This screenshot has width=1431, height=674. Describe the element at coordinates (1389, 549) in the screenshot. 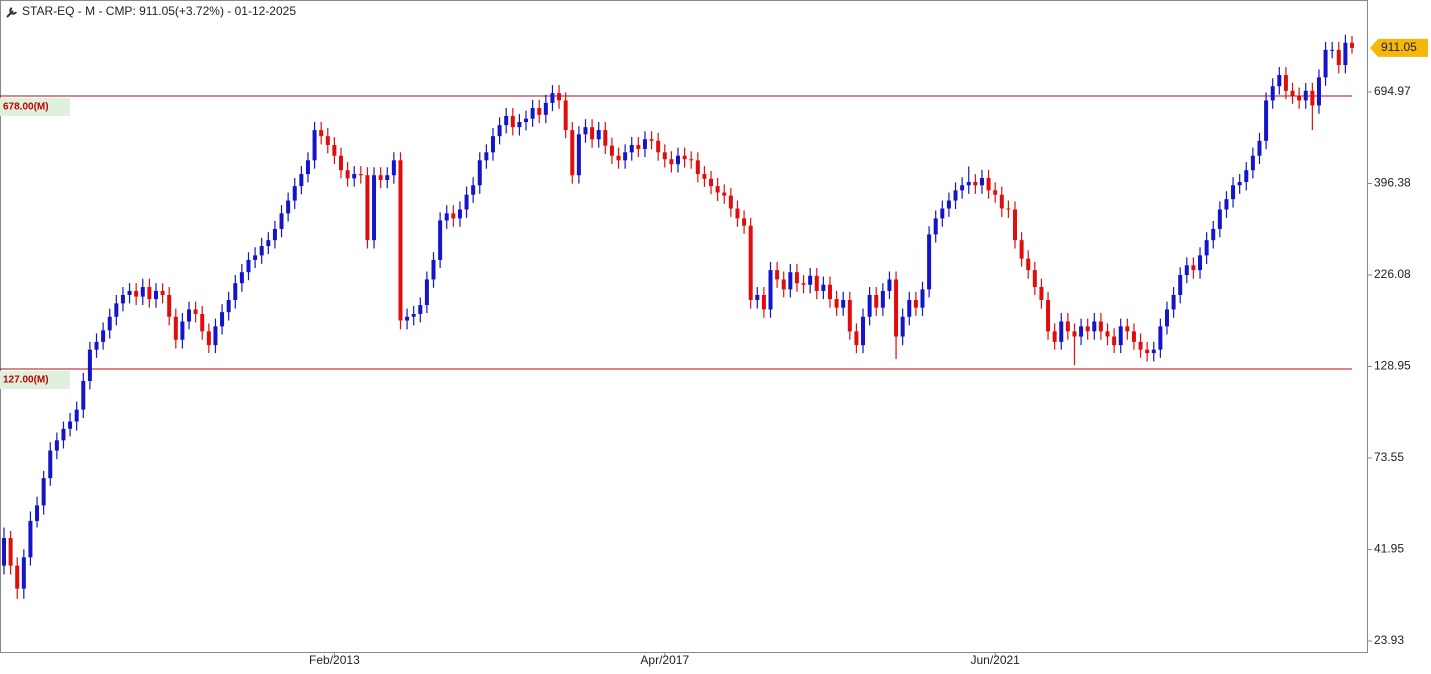

I see `y-tick-label: 41.95` at that location.